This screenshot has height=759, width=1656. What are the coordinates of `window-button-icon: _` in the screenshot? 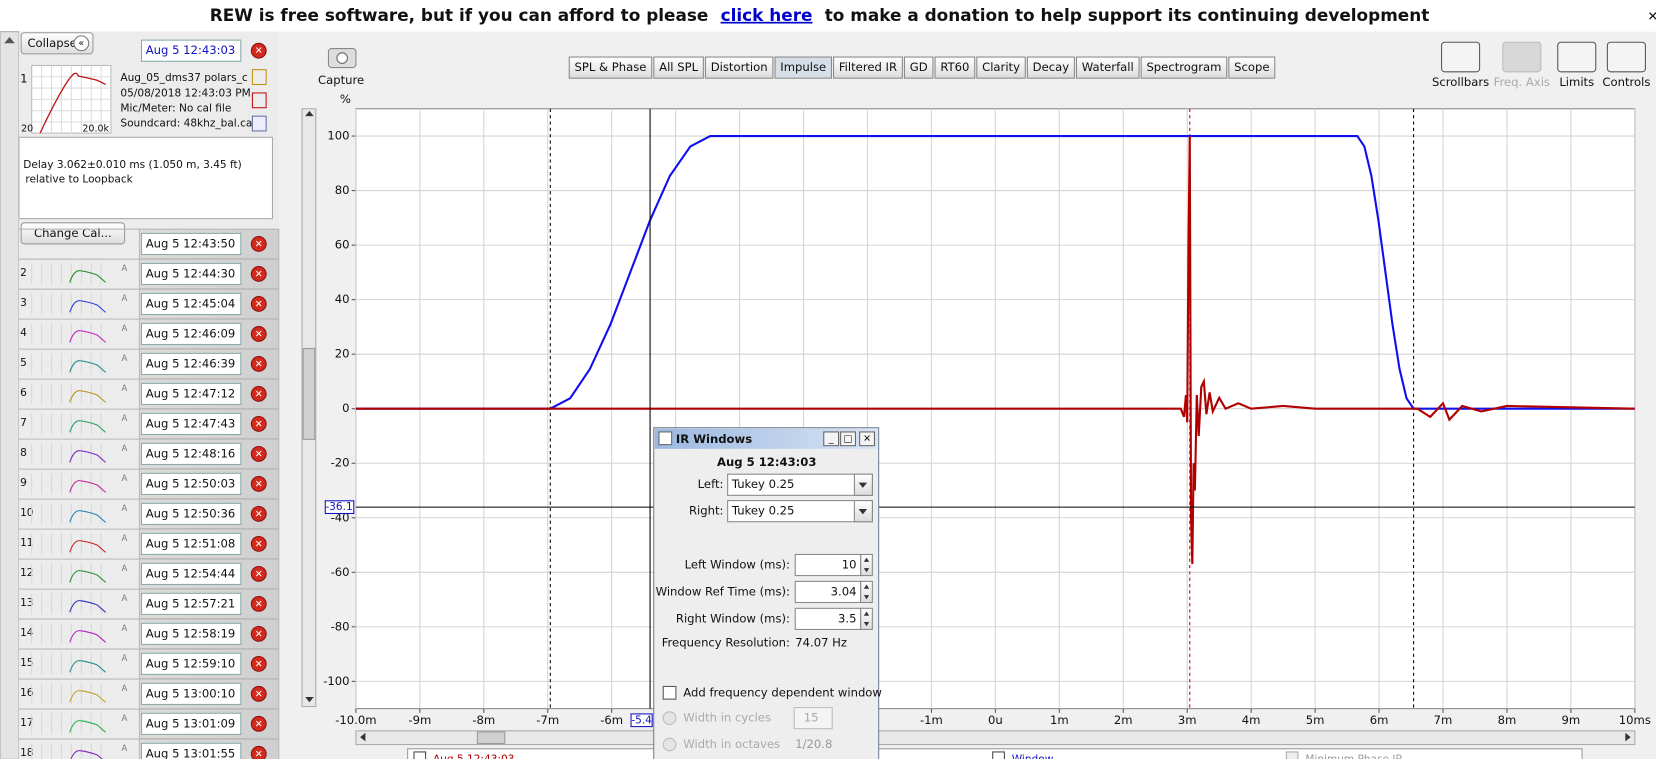 It's located at (831, 438).